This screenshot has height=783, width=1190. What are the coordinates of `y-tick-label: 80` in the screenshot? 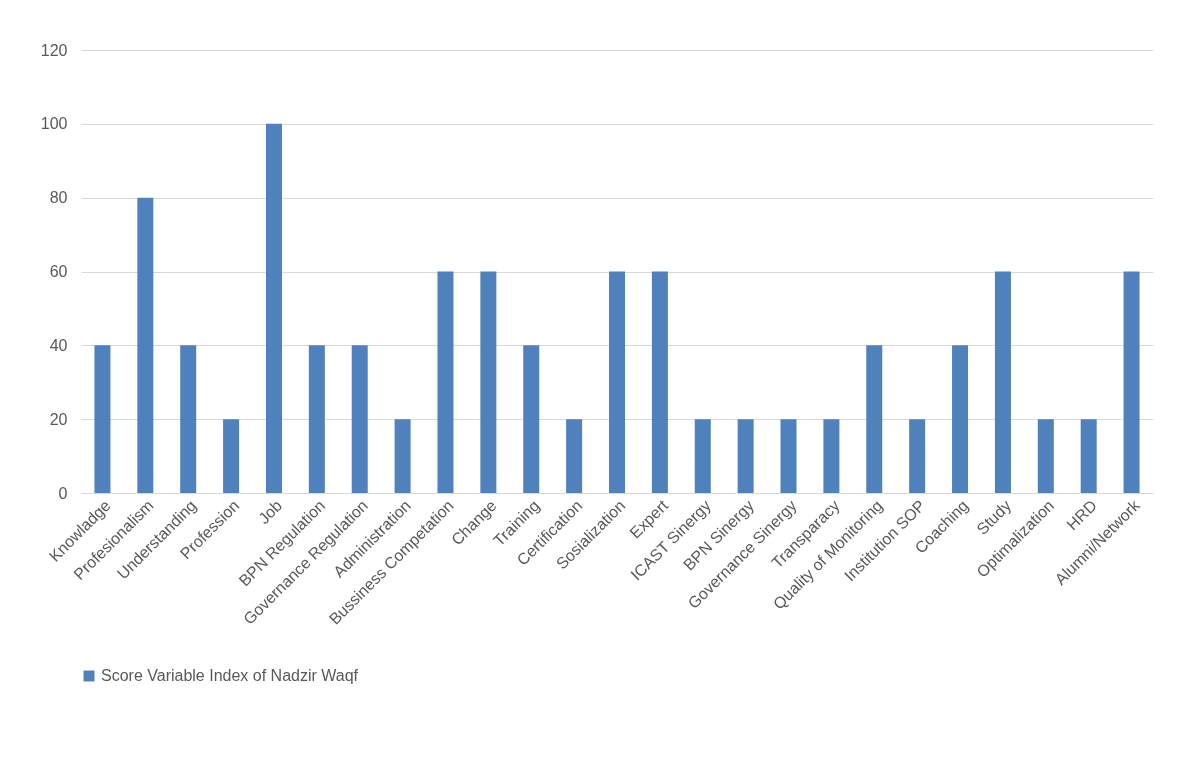 It's located at (58, 198).